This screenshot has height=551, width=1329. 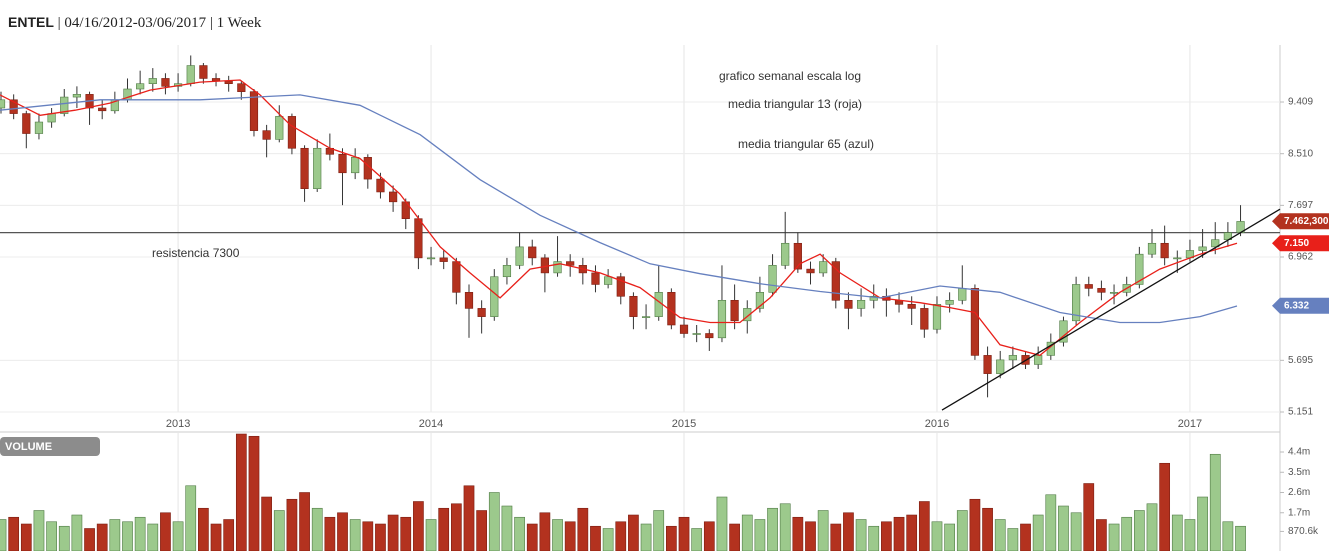 I want to click on y-tick-label: 6.962, so click(x=1300, y=257).